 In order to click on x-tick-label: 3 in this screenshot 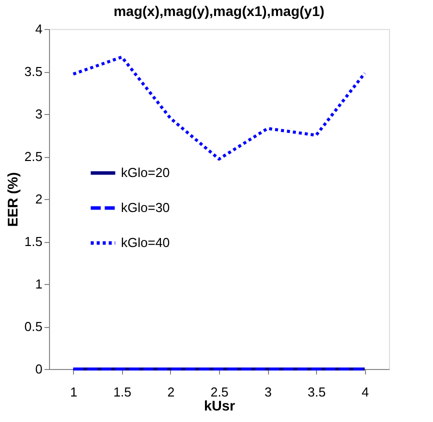, I will do `click(268, 392)`.